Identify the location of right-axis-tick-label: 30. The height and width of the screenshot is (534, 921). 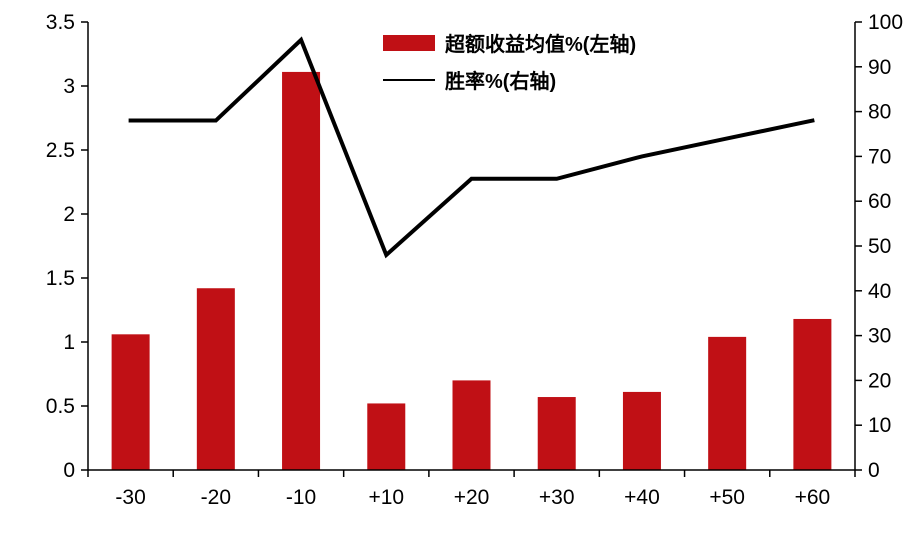
(879, 336).